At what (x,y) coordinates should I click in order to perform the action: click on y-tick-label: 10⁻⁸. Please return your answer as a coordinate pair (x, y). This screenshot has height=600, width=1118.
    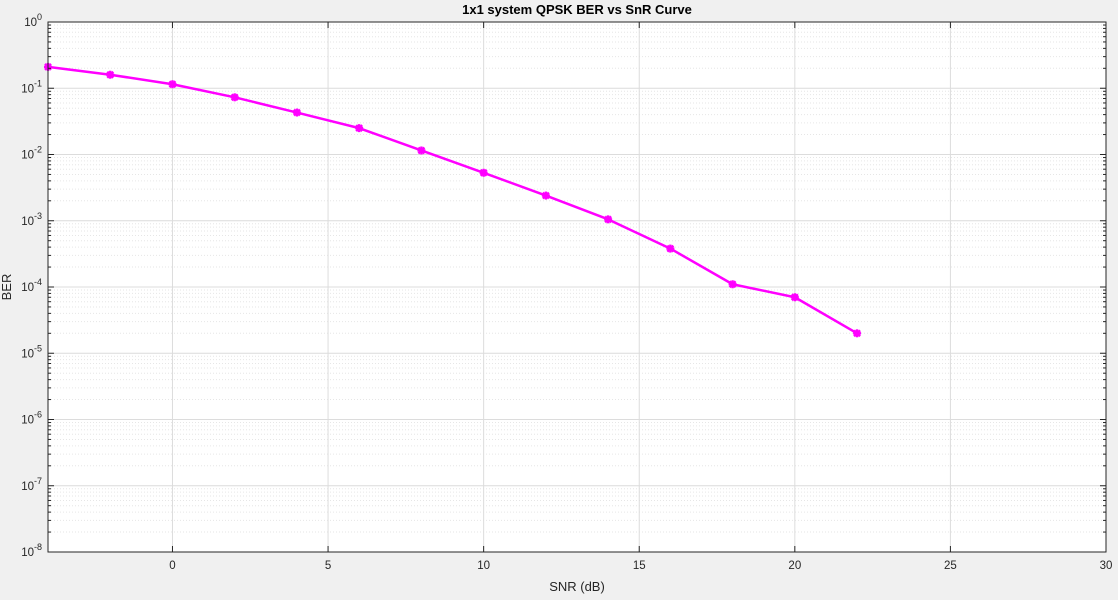
    Looking at the image, I should click on (31, 550).